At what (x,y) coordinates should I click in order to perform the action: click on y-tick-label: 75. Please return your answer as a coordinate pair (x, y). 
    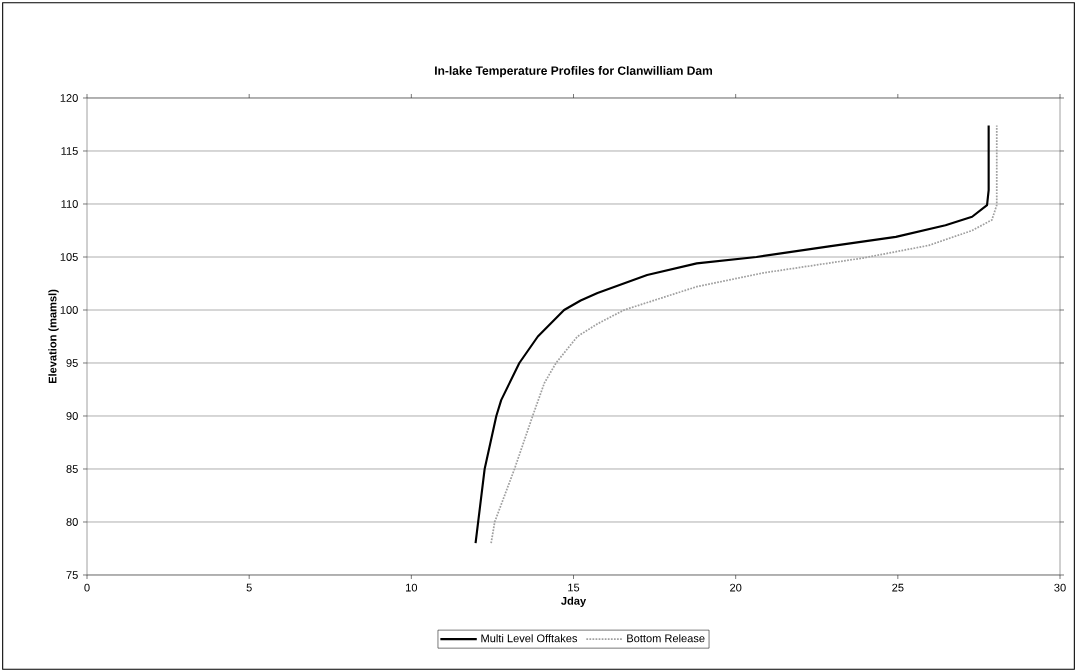
    Looking at the image, I should click on (72, 575).